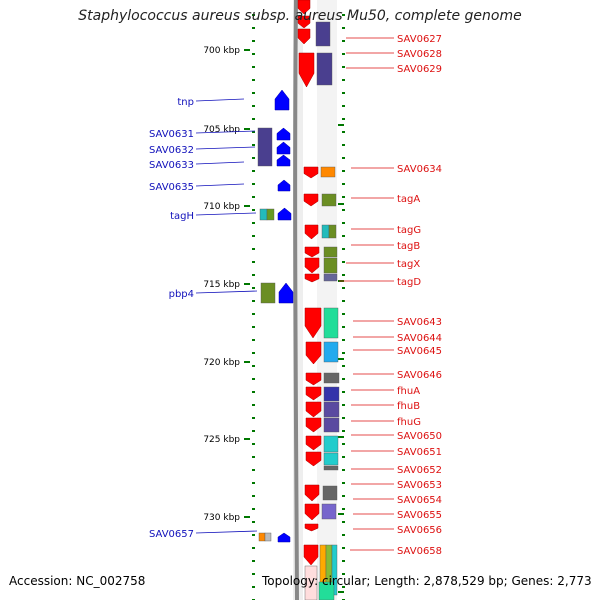  What do you see at coordinates (419, 375) in the screenshot?
I see `gene-label-SAV0646: SAV0646` at bounding box center [419, 375].